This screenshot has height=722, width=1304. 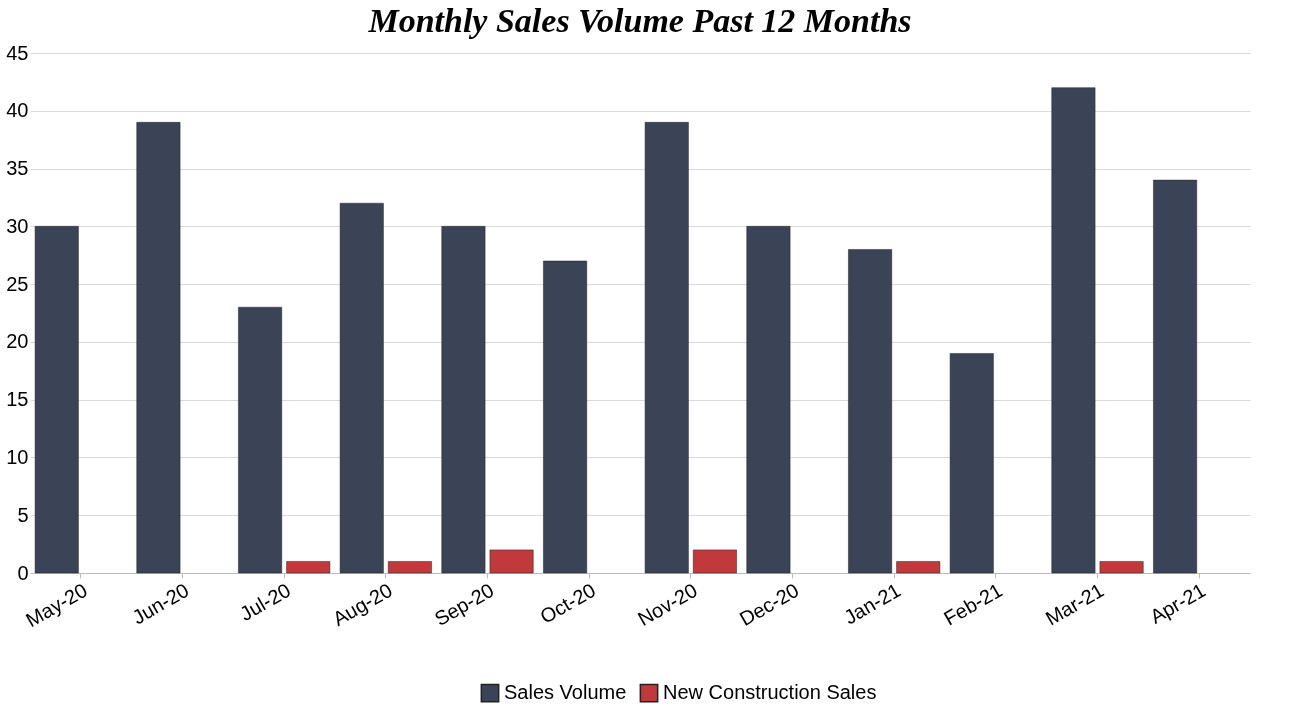 I want to click on y-tick-label: 40, so click(x=17, y=110).